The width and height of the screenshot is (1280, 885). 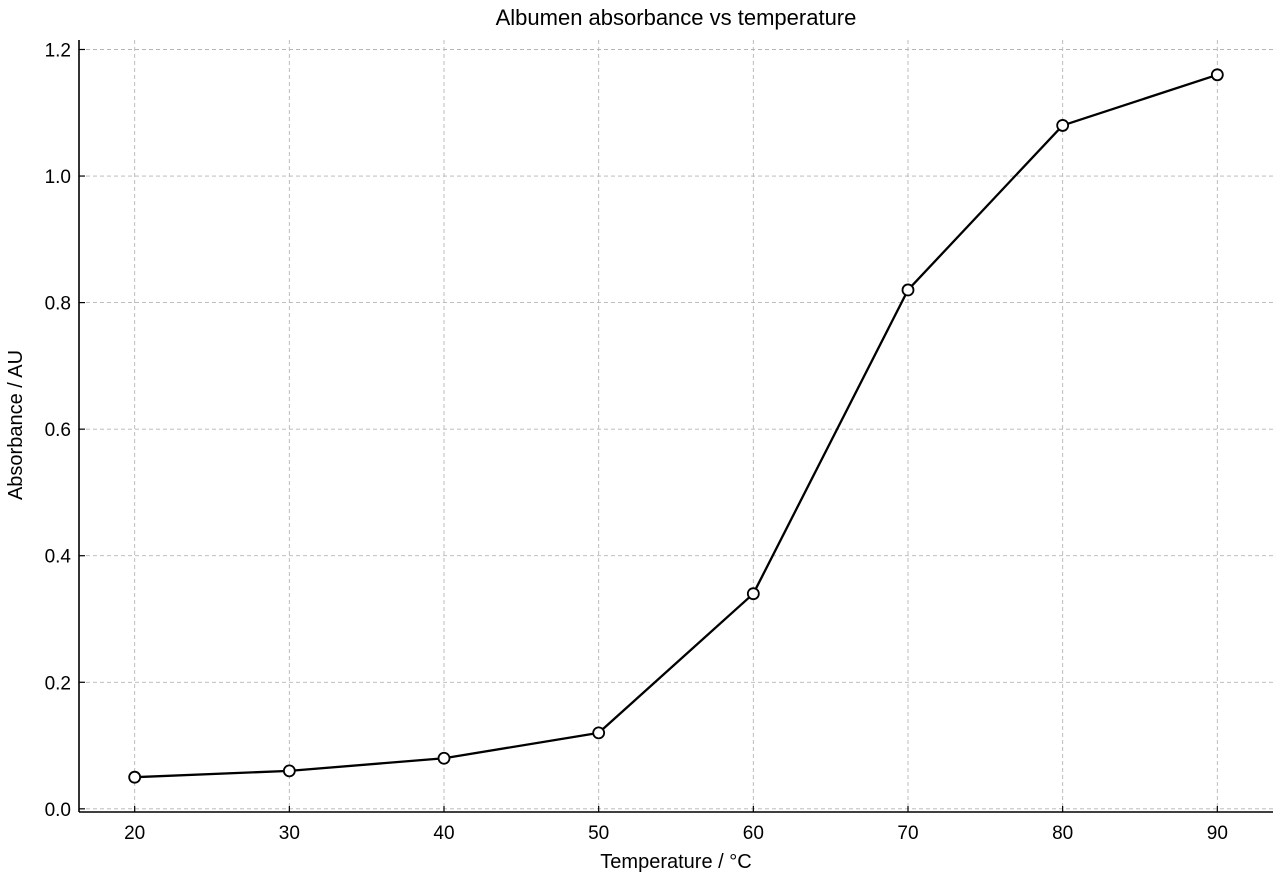 What do you see at coordinates (753, 833) in the screenshot?
I see `x-tick-label: 60` at bounding box center [753, 833].